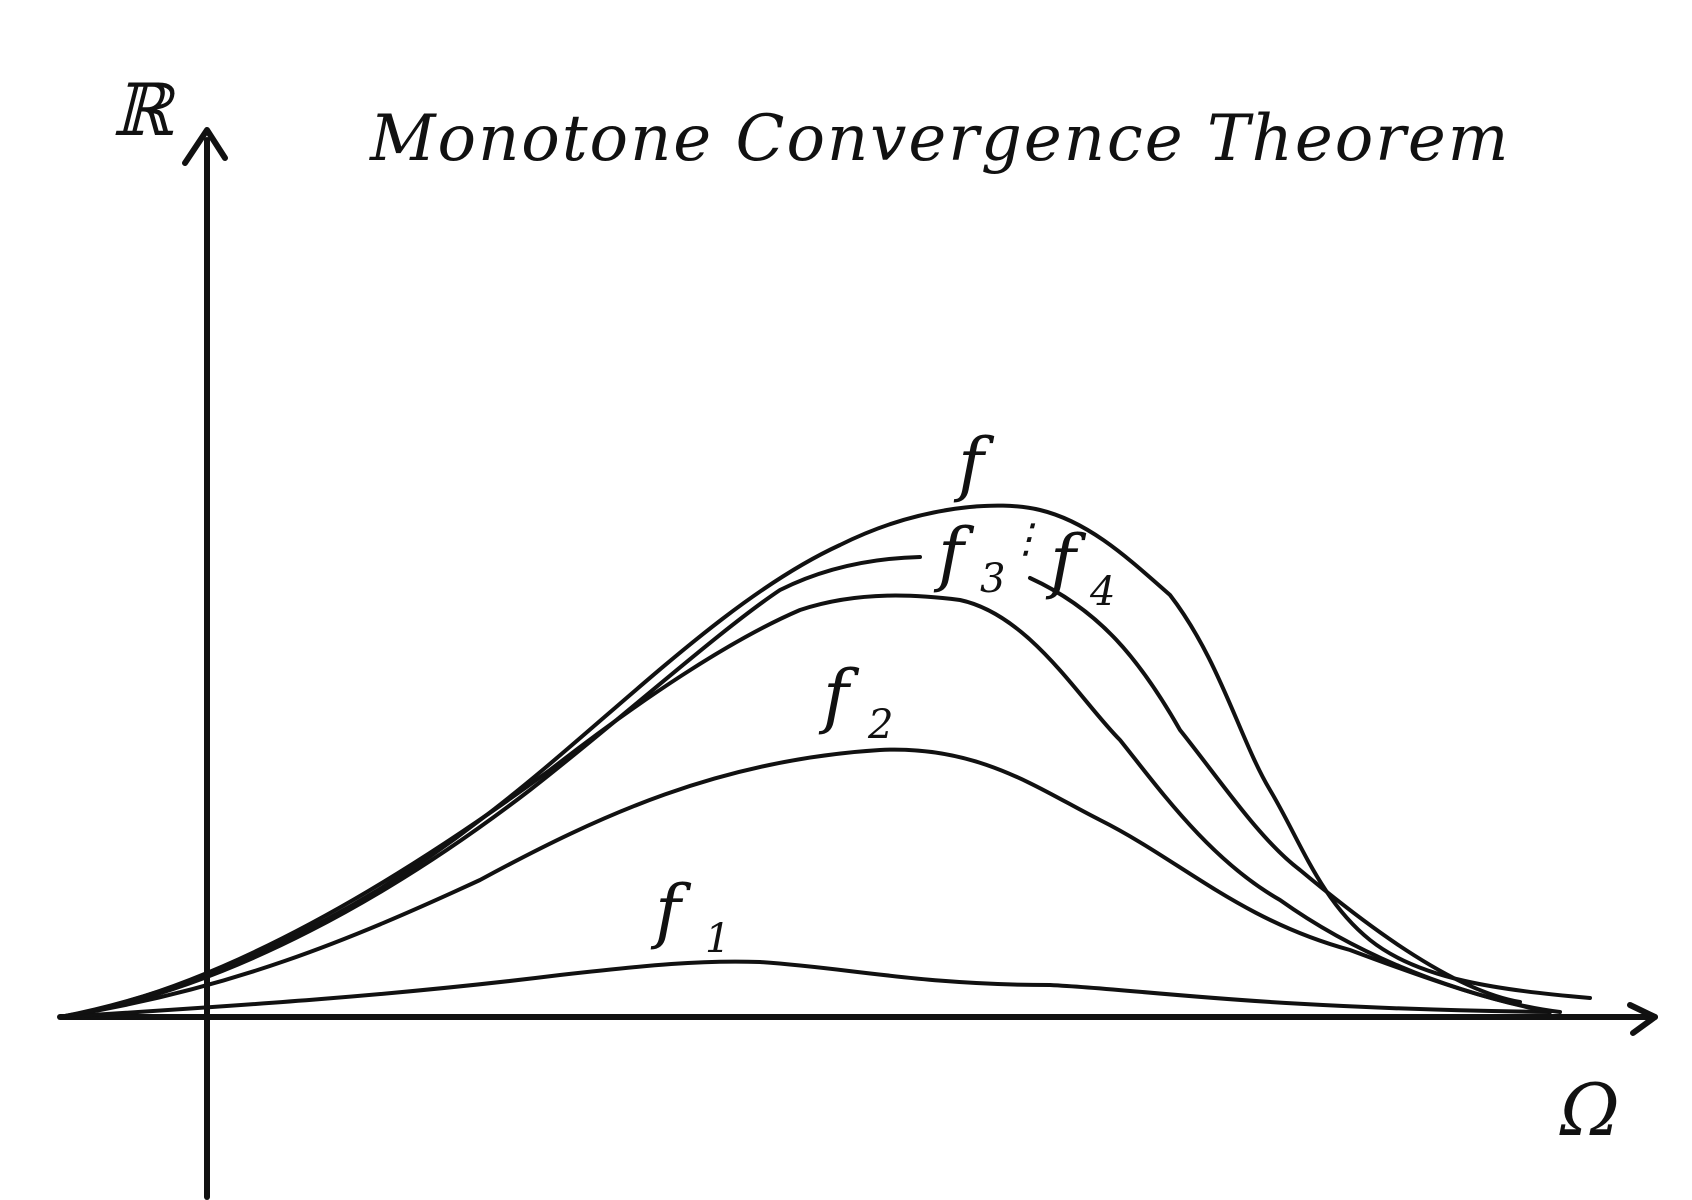  What do you see at coordinates (205, 146) in the screenshot?
I see `y-axis-arrowhead` at bounding box center [205, 146].